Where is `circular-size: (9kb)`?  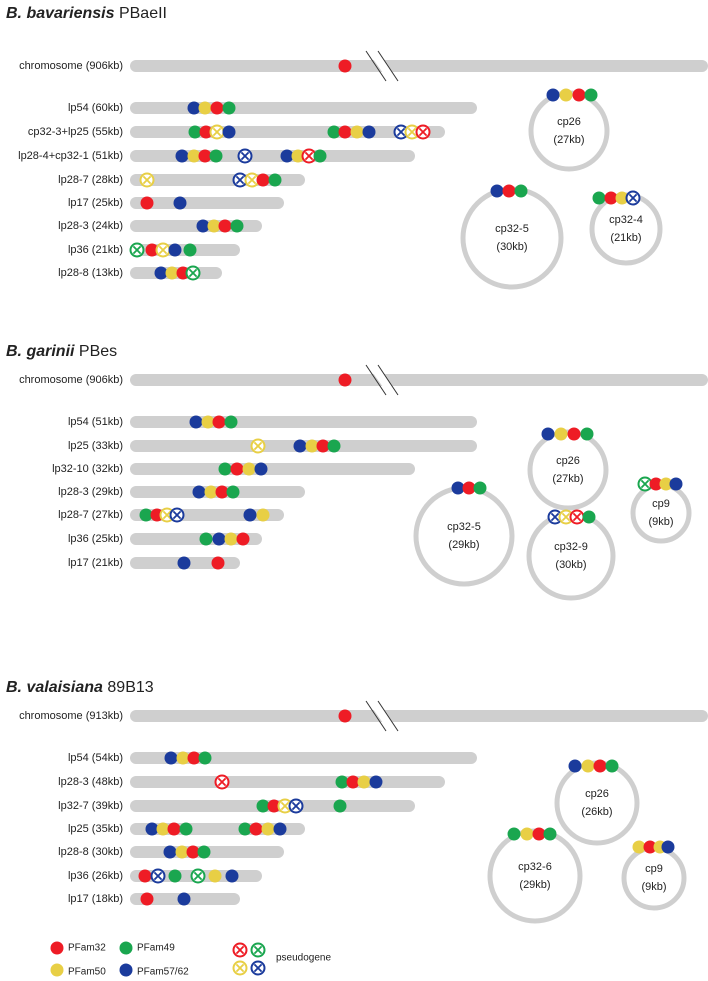 circular-size: (9kb) is located at coordinates (653, 887).